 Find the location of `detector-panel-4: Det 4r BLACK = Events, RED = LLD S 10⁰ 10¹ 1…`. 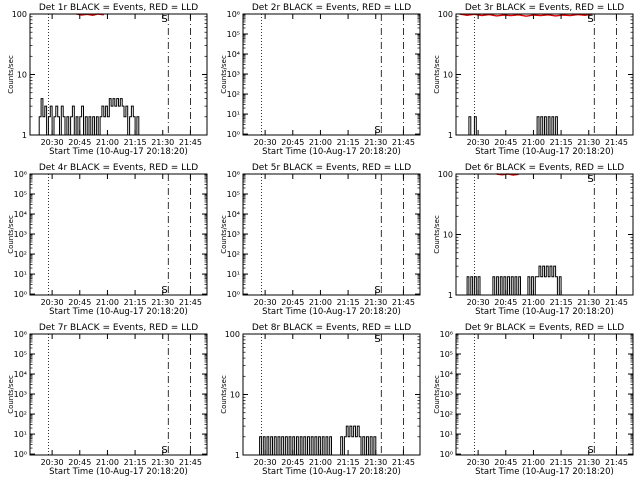

detector-panel-4: Det 4r BLACK = Events, RED = LLD S 10⁰ 10¹ 1… is located at coordinates (107, 240).